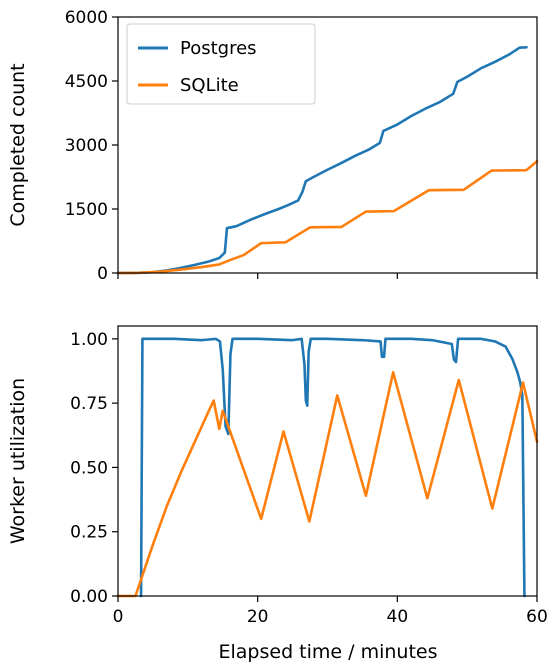  I want to click on completed-count-y-ticks: 0 1500 3000 4500 6000, so click(91, 146).